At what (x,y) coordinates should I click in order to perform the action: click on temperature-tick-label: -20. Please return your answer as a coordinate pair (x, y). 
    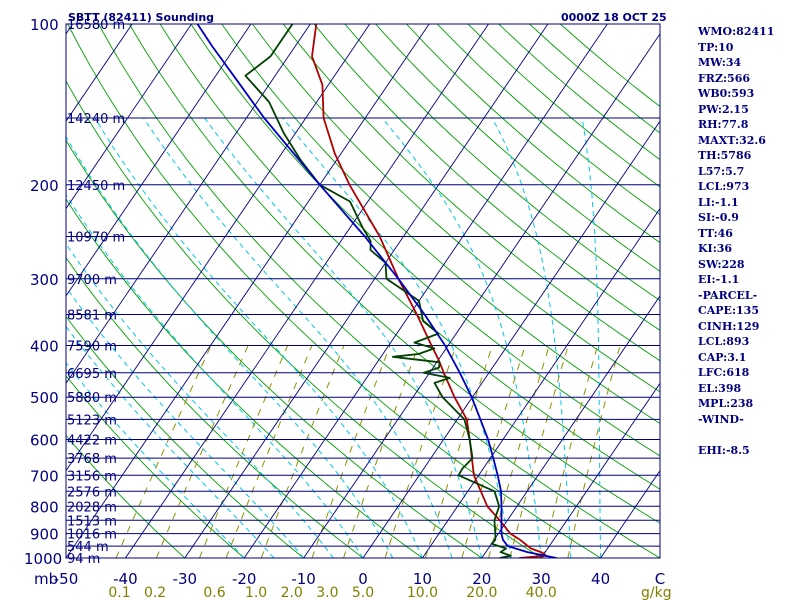
    Looking at the image, I should click on (244, 579).